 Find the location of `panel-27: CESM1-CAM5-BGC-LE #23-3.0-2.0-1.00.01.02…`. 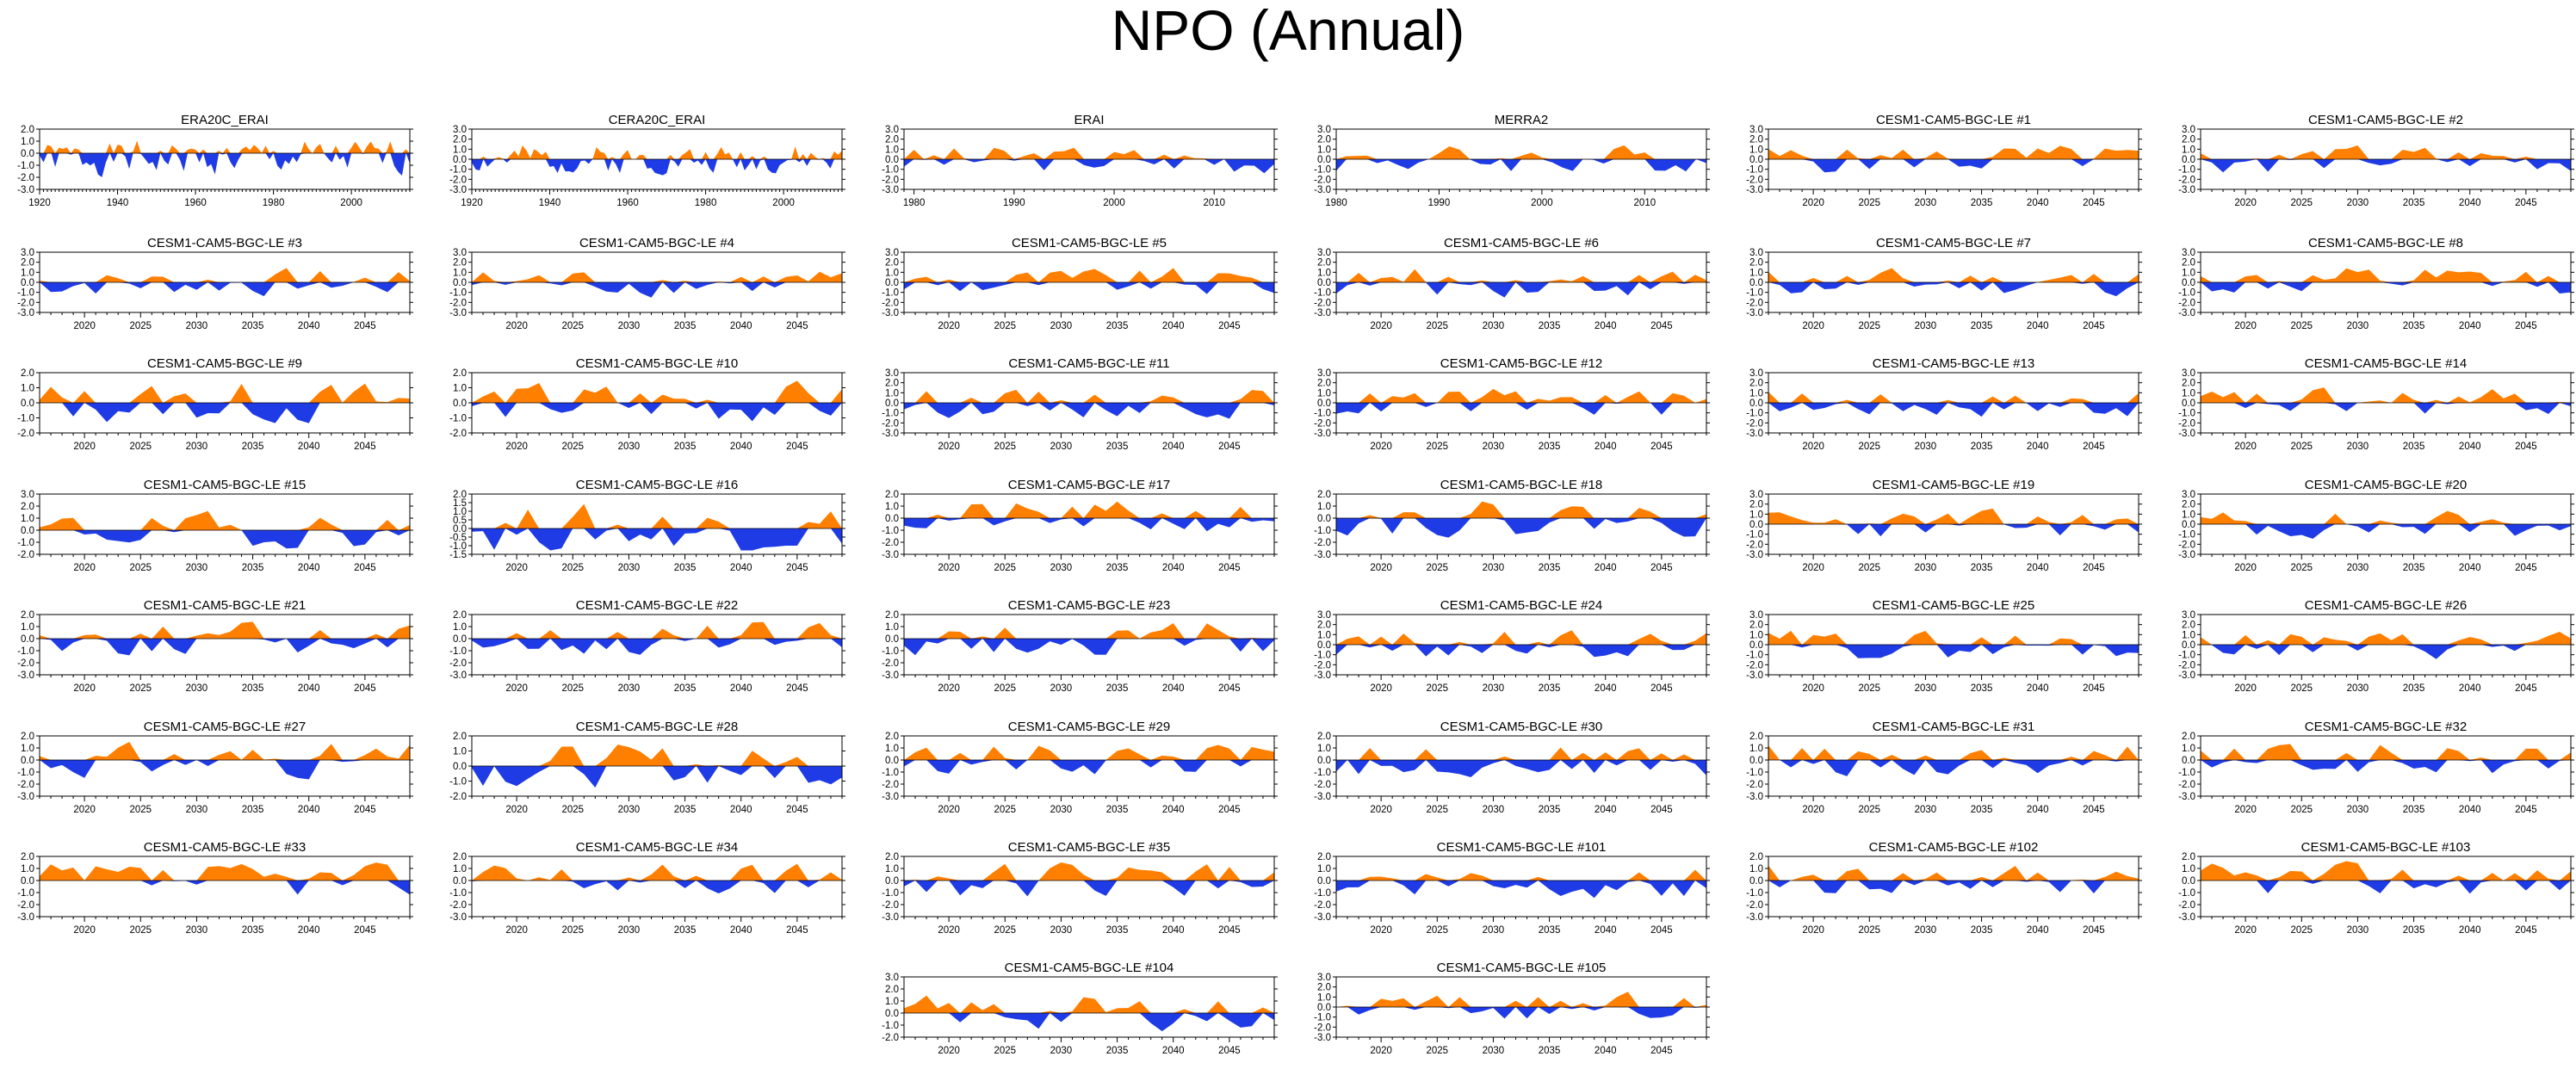

panel-27: CESM1-CAM5-BGC-LE #23-3.0-2.0-1.00.01.02… is located at coordinates (1080, 646).